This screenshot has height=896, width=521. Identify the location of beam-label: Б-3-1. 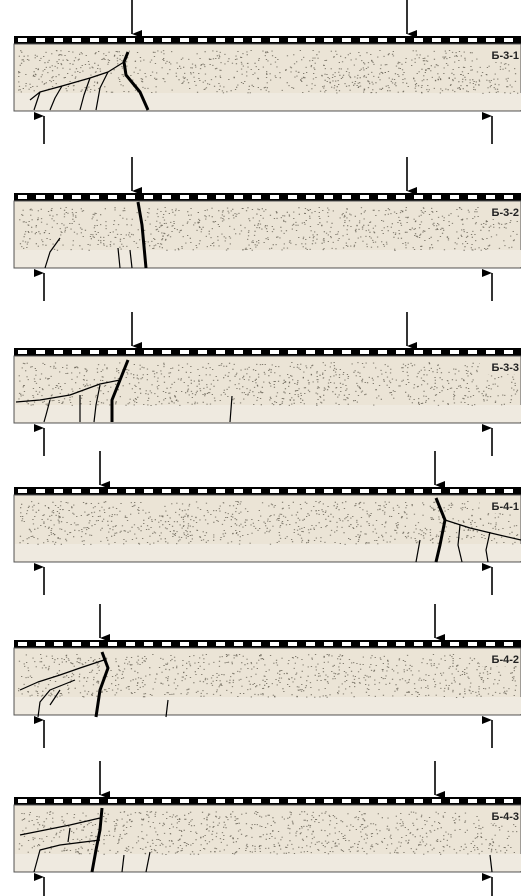
(505, 56).